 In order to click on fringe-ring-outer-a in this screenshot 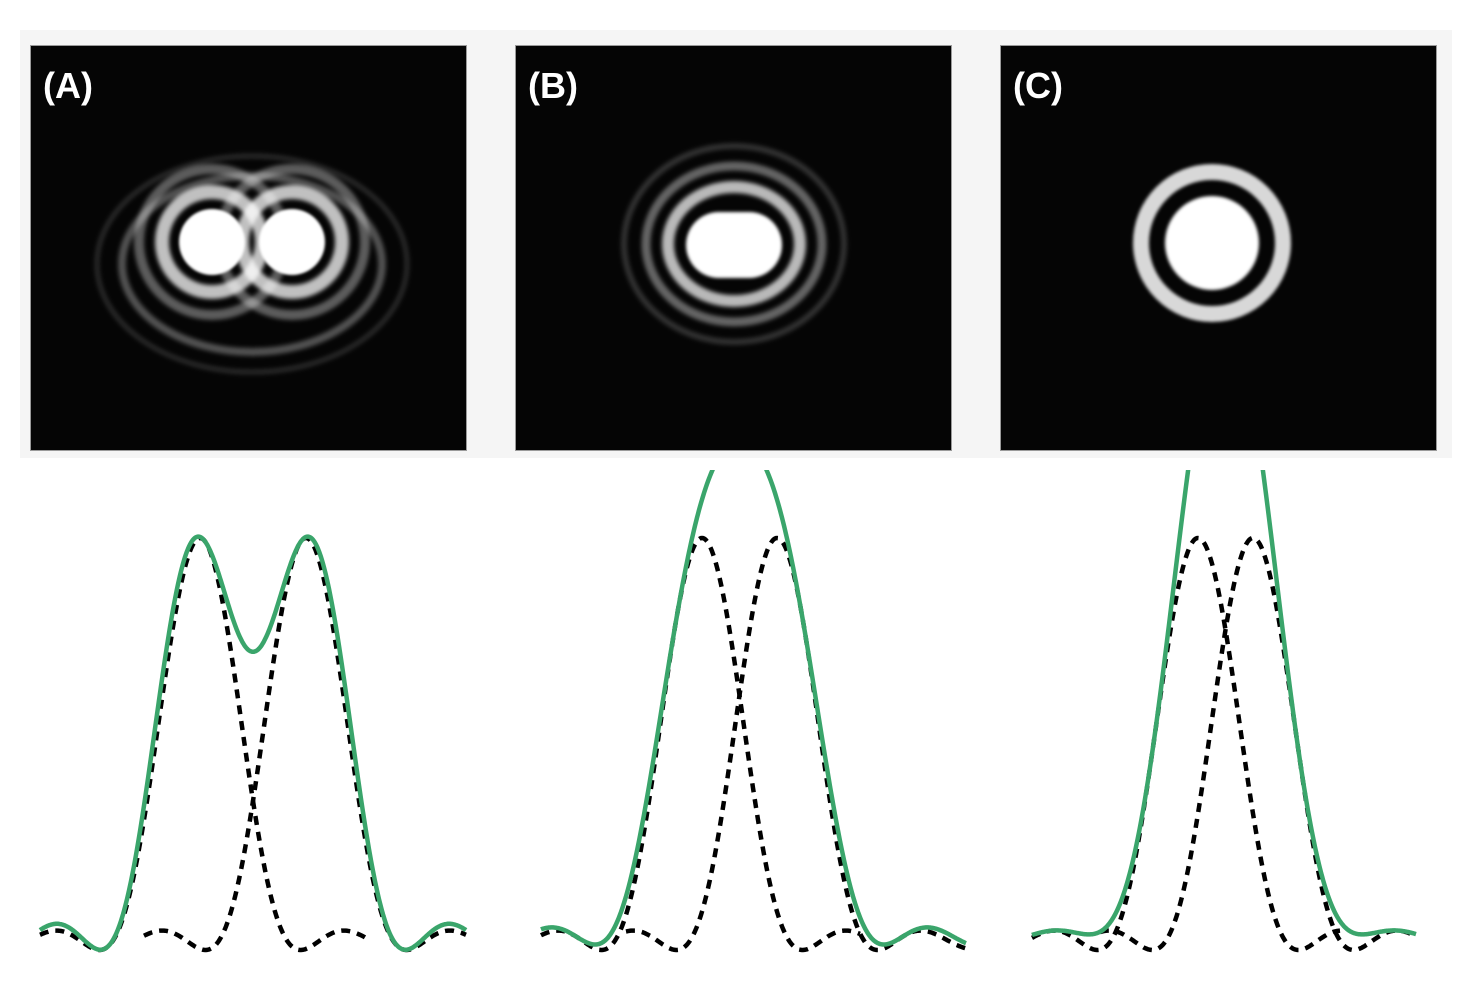, I will do `click(252, 264)`.